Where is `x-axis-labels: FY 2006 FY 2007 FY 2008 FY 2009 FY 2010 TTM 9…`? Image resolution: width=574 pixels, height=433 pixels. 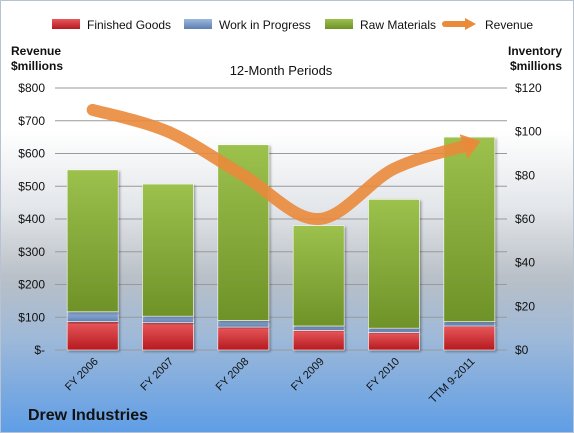 x-axis-labels: FY 2006 FY 2007 FY 2008 FY 2009 FY 2010 TTM 9… is located at coordinates (270, 381).